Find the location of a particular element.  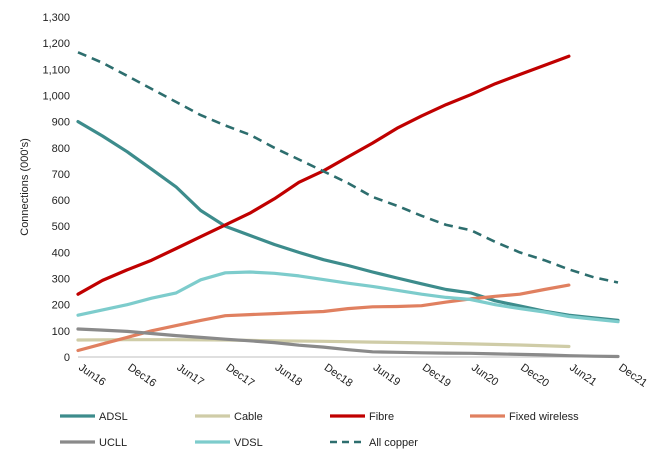

x-tick-label: Jun18 is located at coordinates (288, 375).